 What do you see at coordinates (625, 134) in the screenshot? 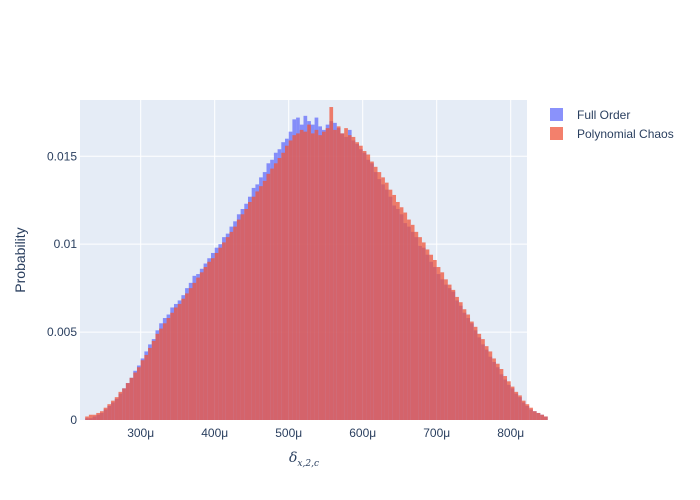
I see `legend-label-polynomial-chaos: Polynomial Chaos` at bounding box center [625, 134].